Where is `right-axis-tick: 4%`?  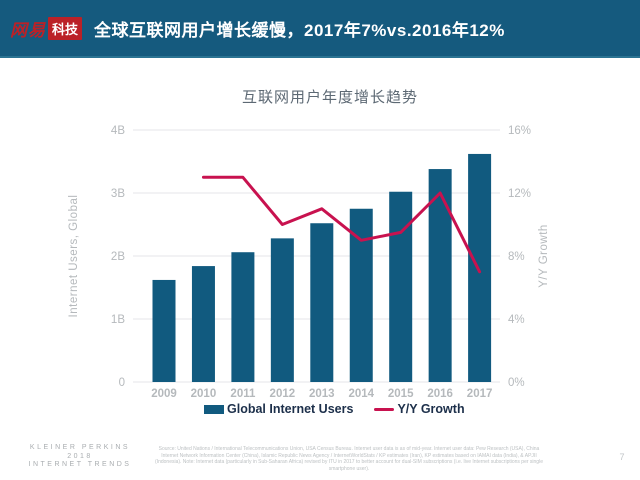 right-axis-tick: 4% is located at coordinates (516, 320).